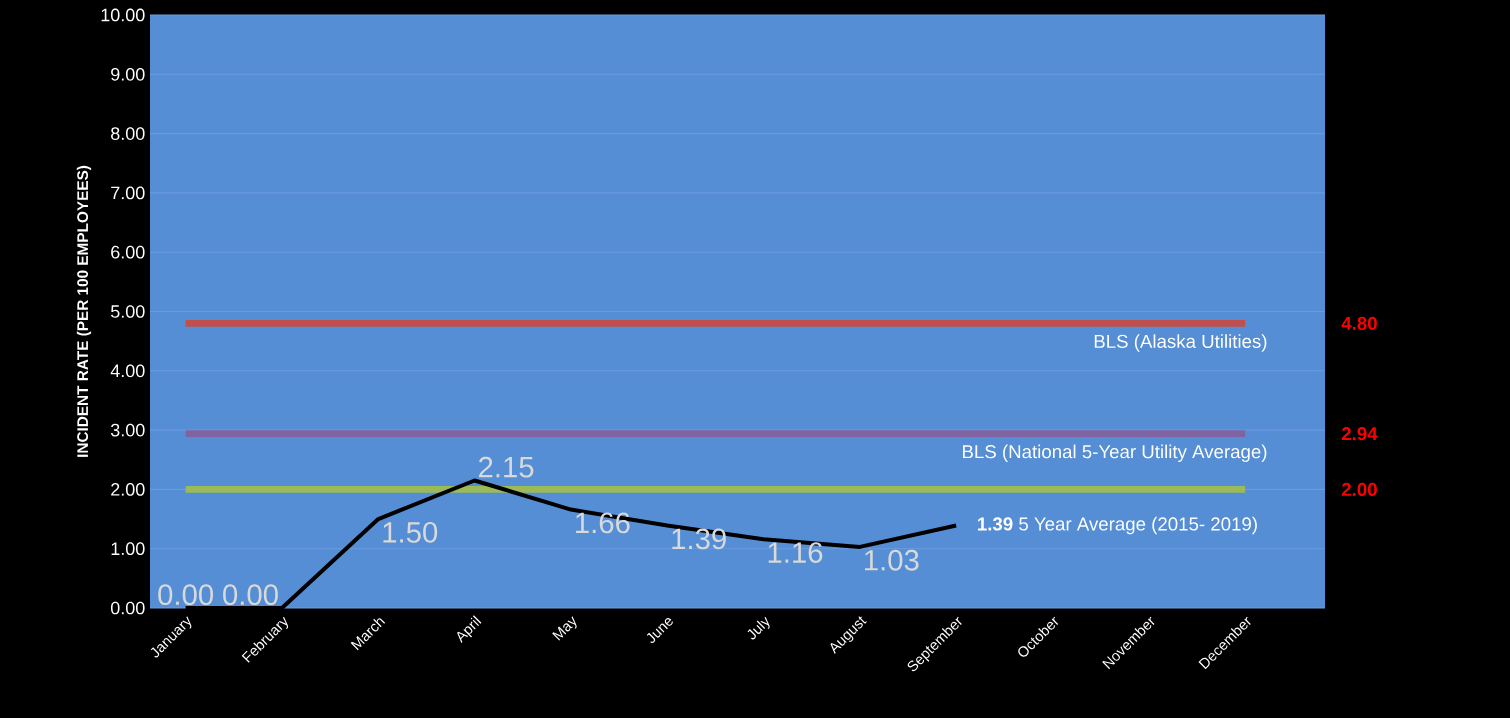 Image resolution: width=1510 pixels, height=718 pixels. I want to click on y-tick-label: 0.00, so click(127, 608).